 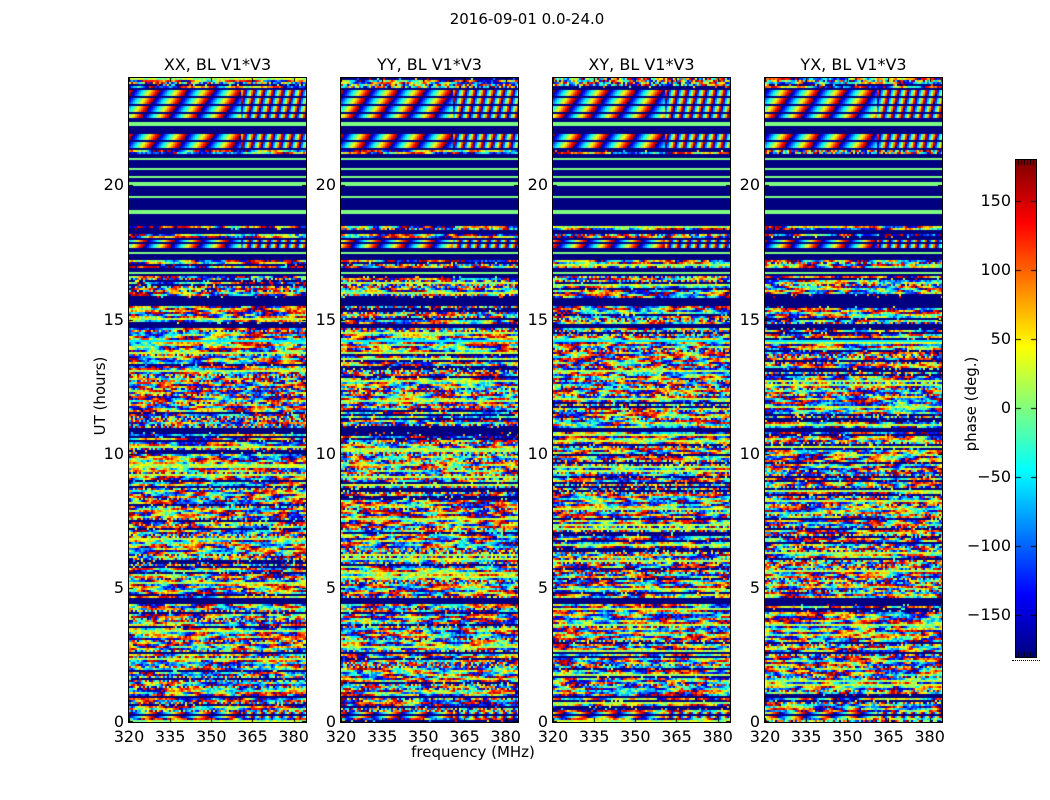 I want to click on y-axis-label: UT (hours), so click(x=100, y=396).